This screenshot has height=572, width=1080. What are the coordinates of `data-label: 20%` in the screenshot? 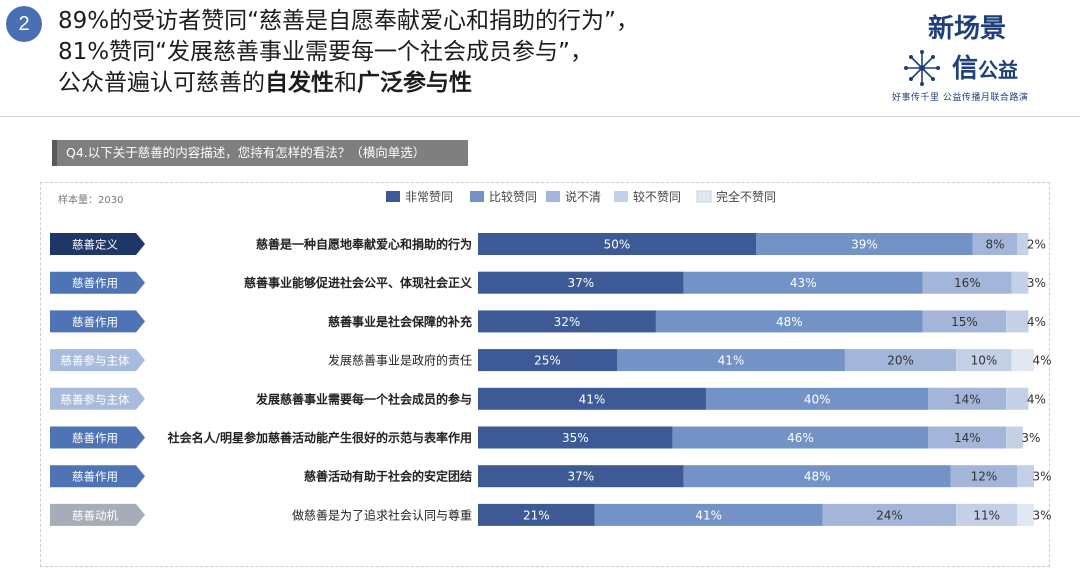 It's located at (900, 361).